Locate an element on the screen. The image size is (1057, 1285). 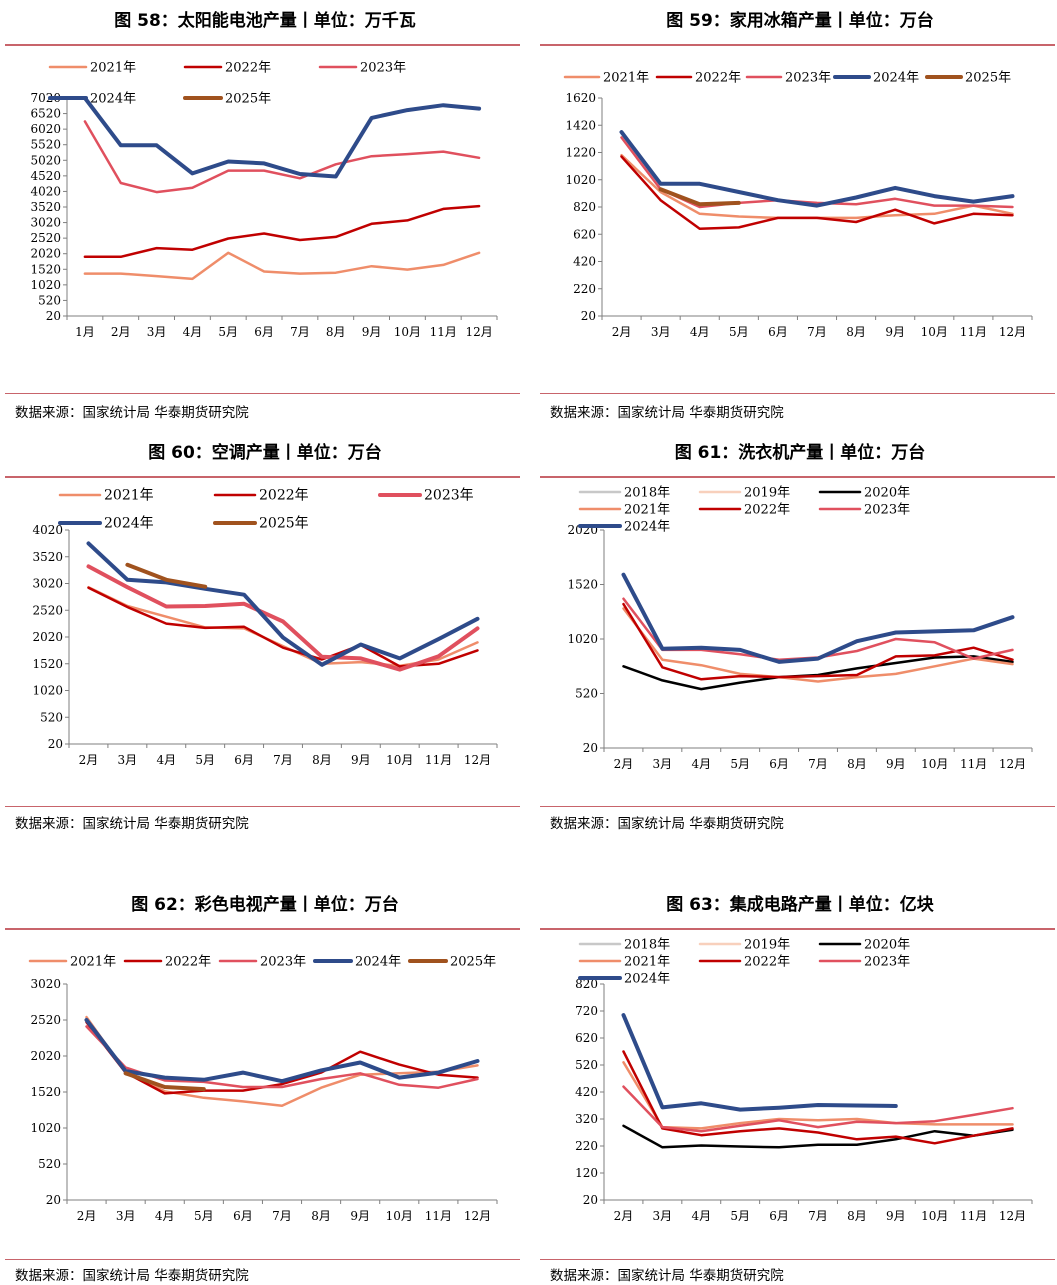
y-tick-label: 620 is located at coordinates (584, 234).